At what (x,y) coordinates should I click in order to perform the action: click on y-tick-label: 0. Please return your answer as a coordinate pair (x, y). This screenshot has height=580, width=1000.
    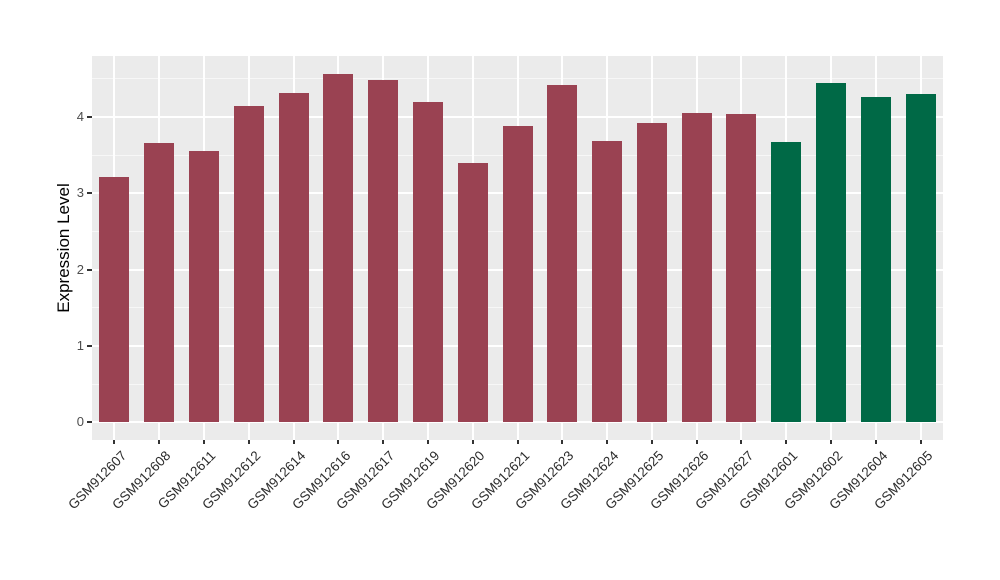
    Looking at the image, I should click on (80, 422).